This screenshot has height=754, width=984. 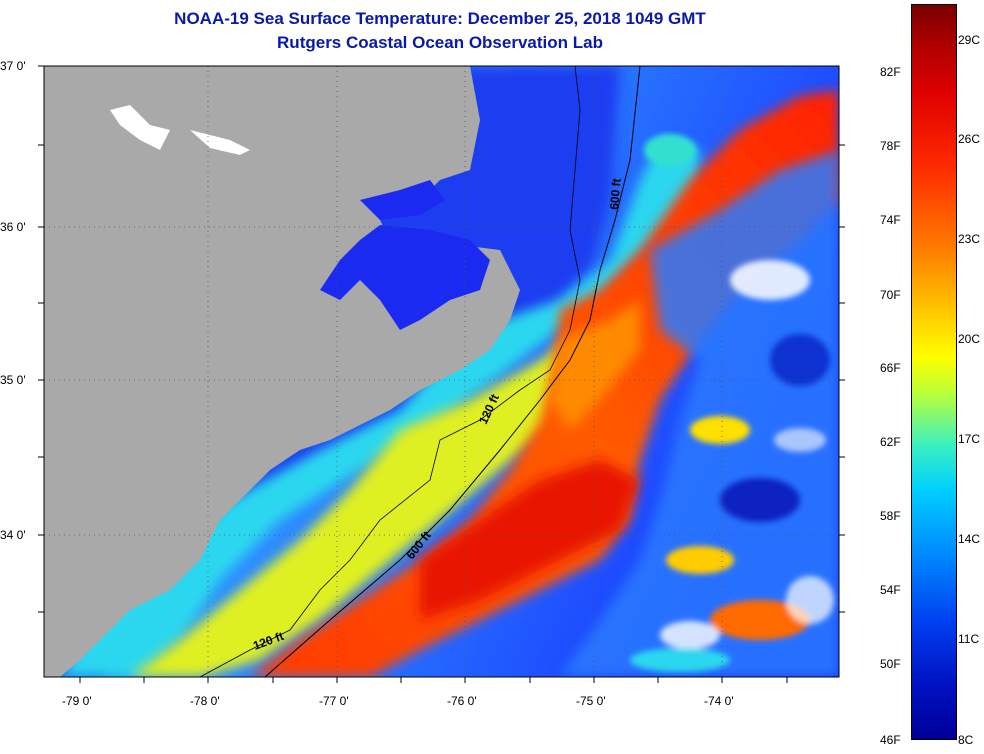 What do you see at coordinates (670, 150) in the screenshot?
I see `eddy` at bounding box center [670, 150].